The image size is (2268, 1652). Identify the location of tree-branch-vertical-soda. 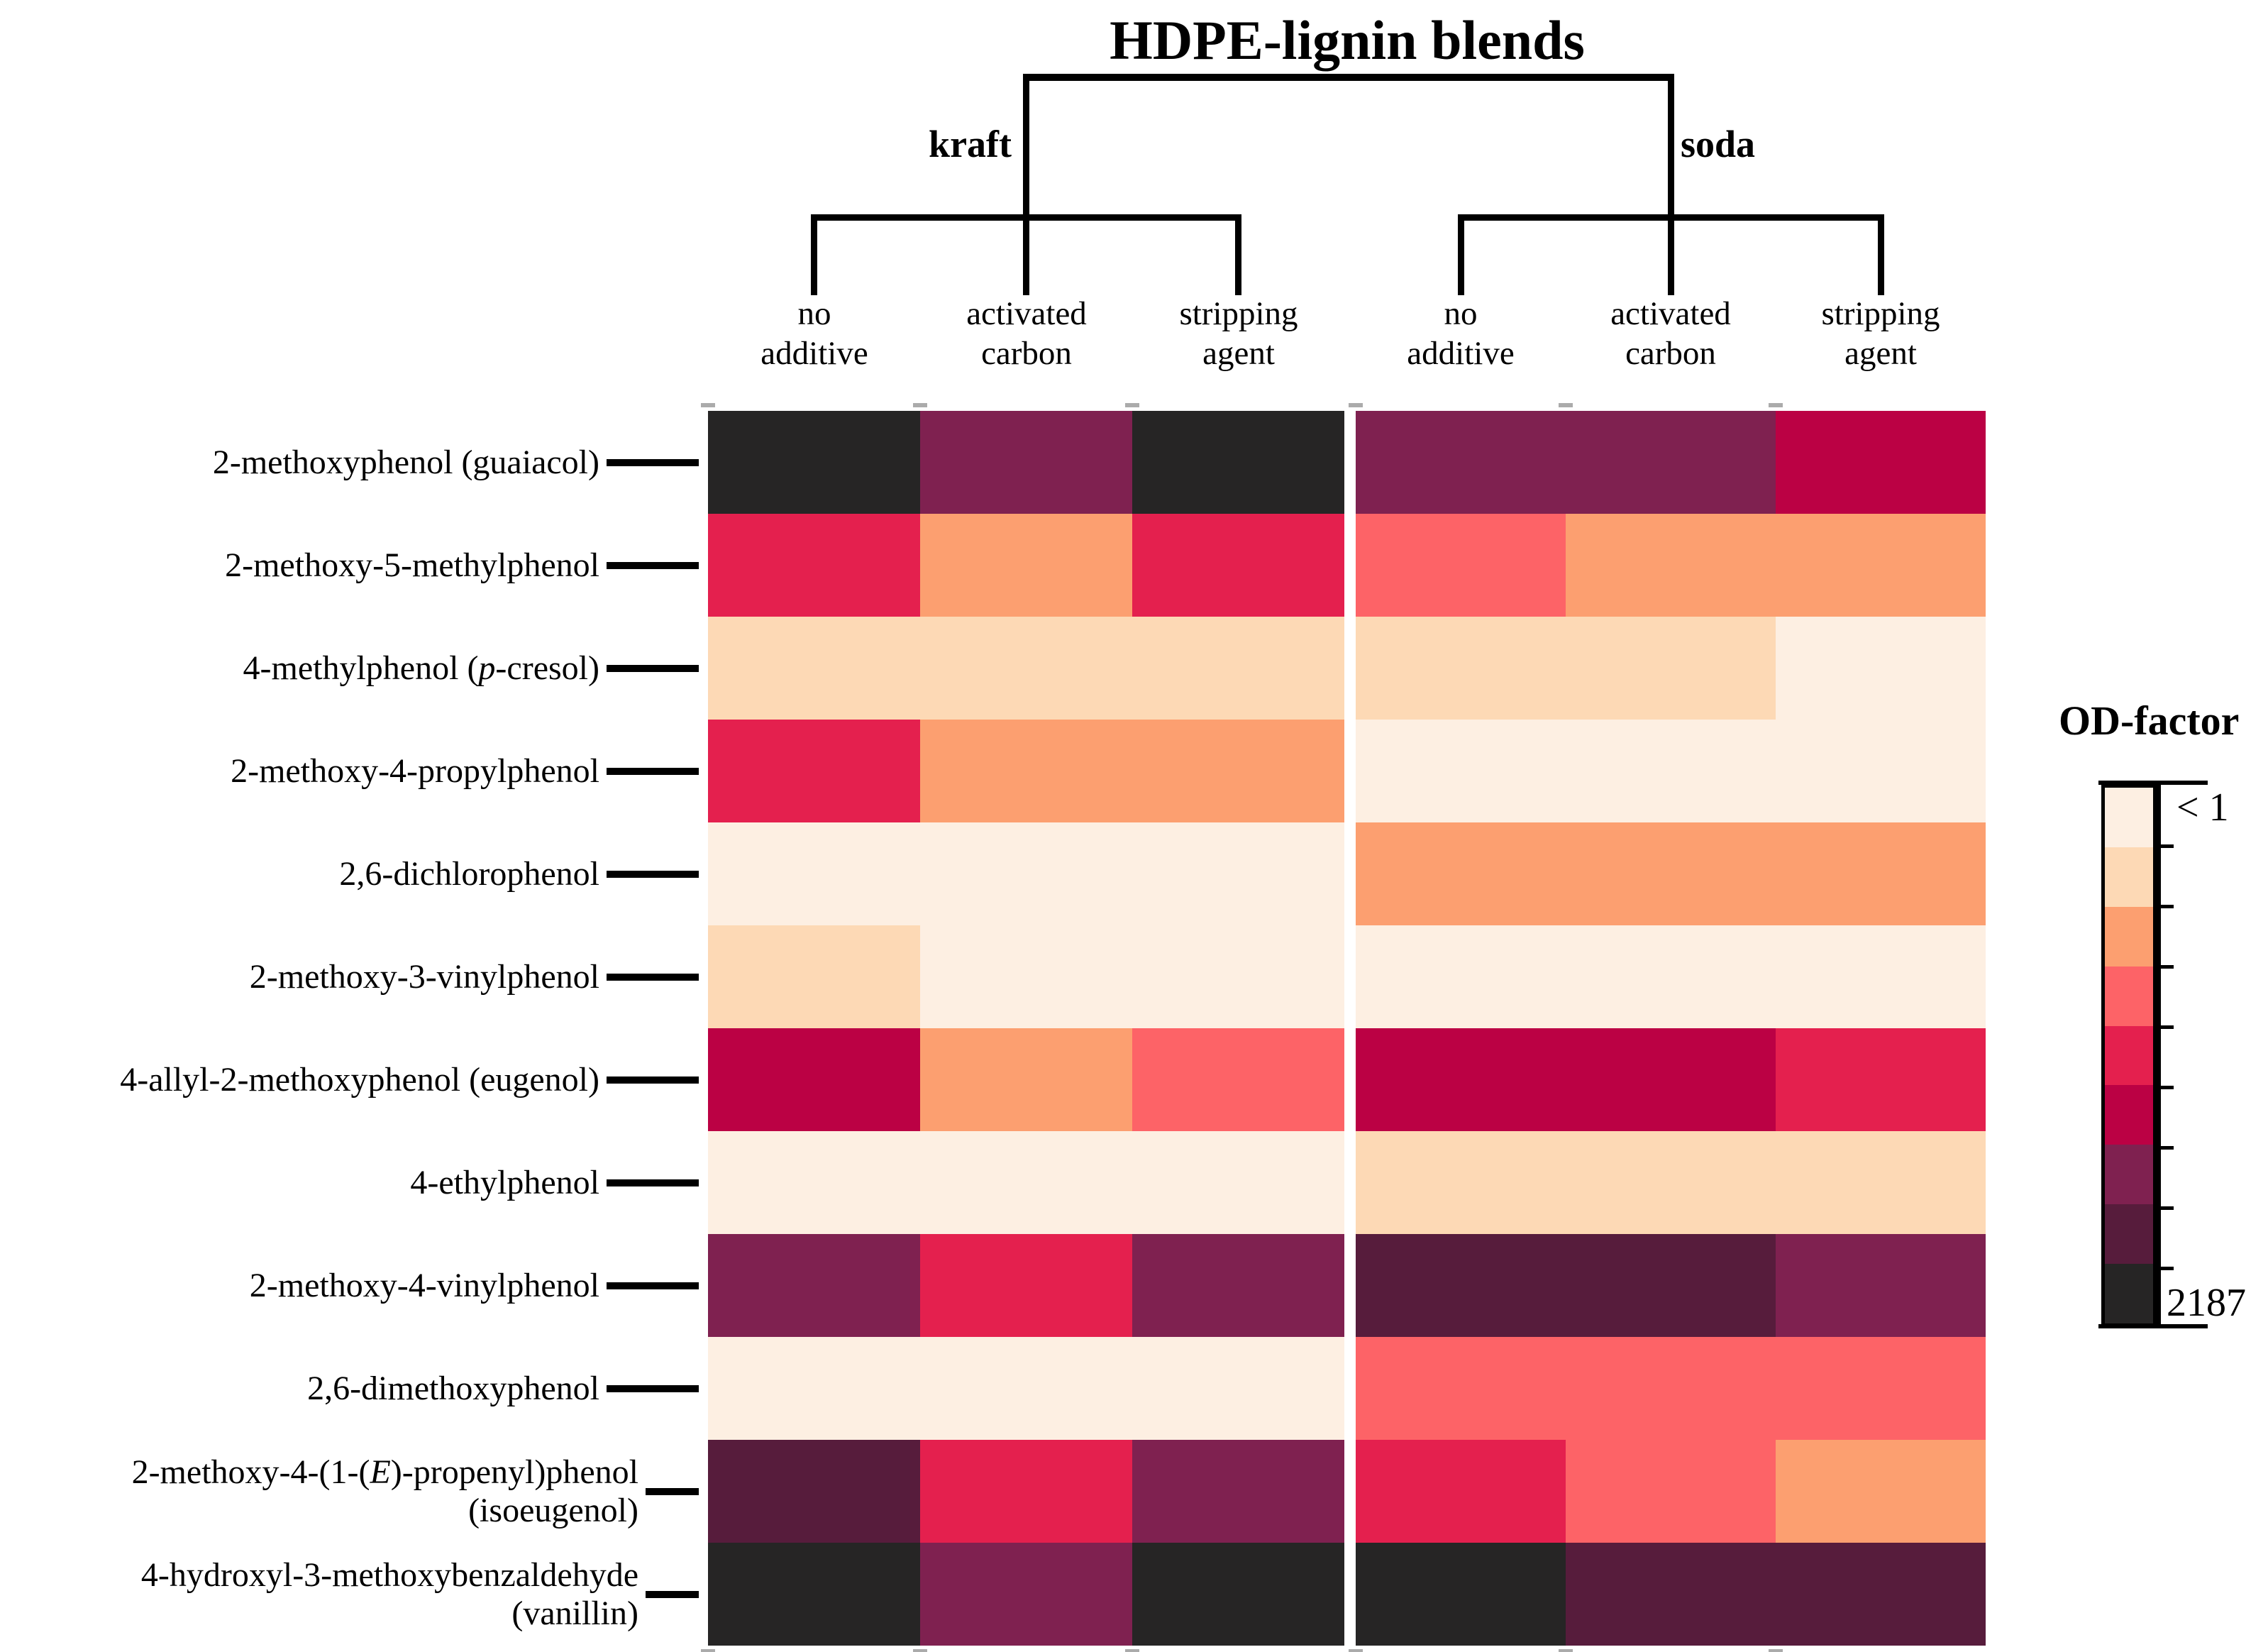
(1671, 147).